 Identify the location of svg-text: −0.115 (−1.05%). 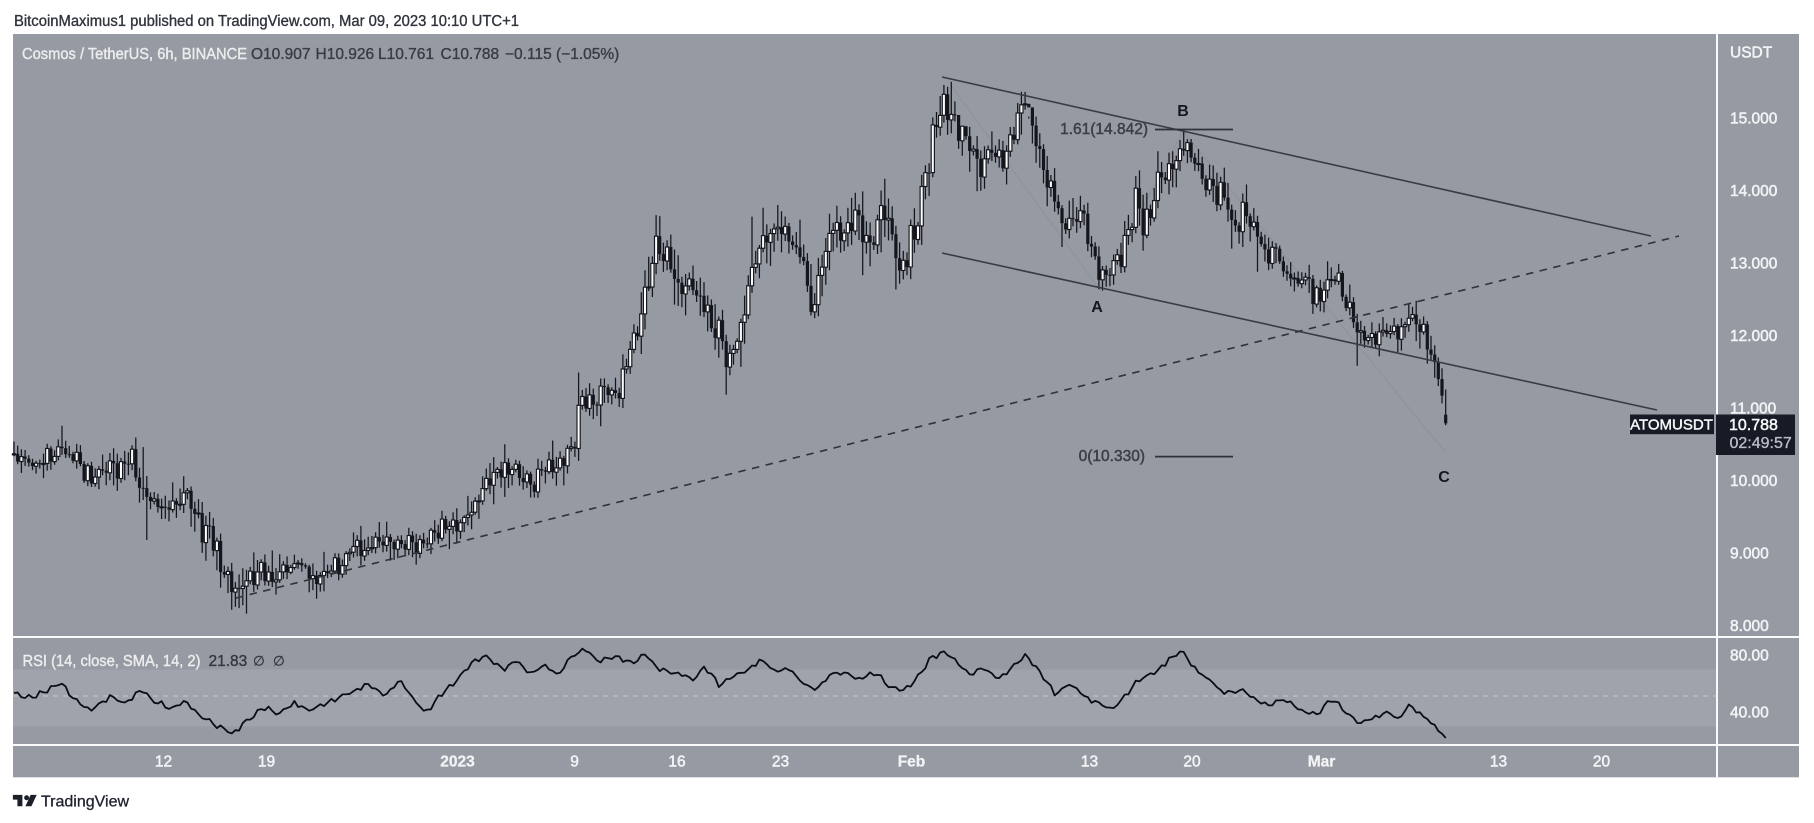
(562, 54).